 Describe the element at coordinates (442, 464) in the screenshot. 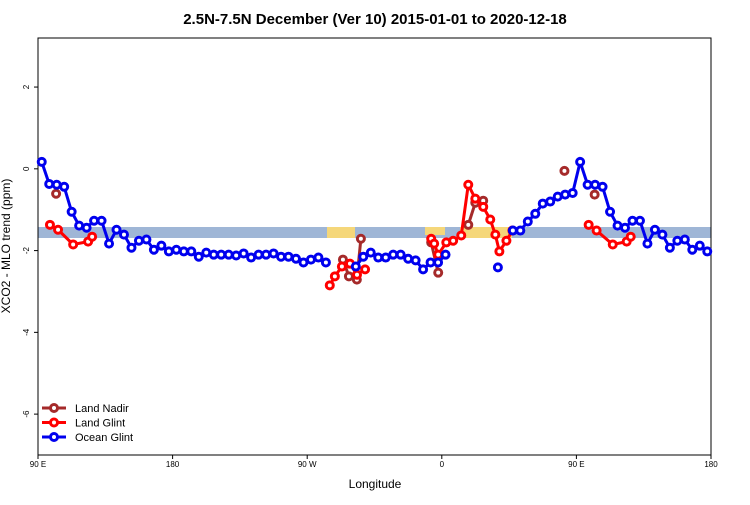

I see `x-tick-label: 0` at that location.